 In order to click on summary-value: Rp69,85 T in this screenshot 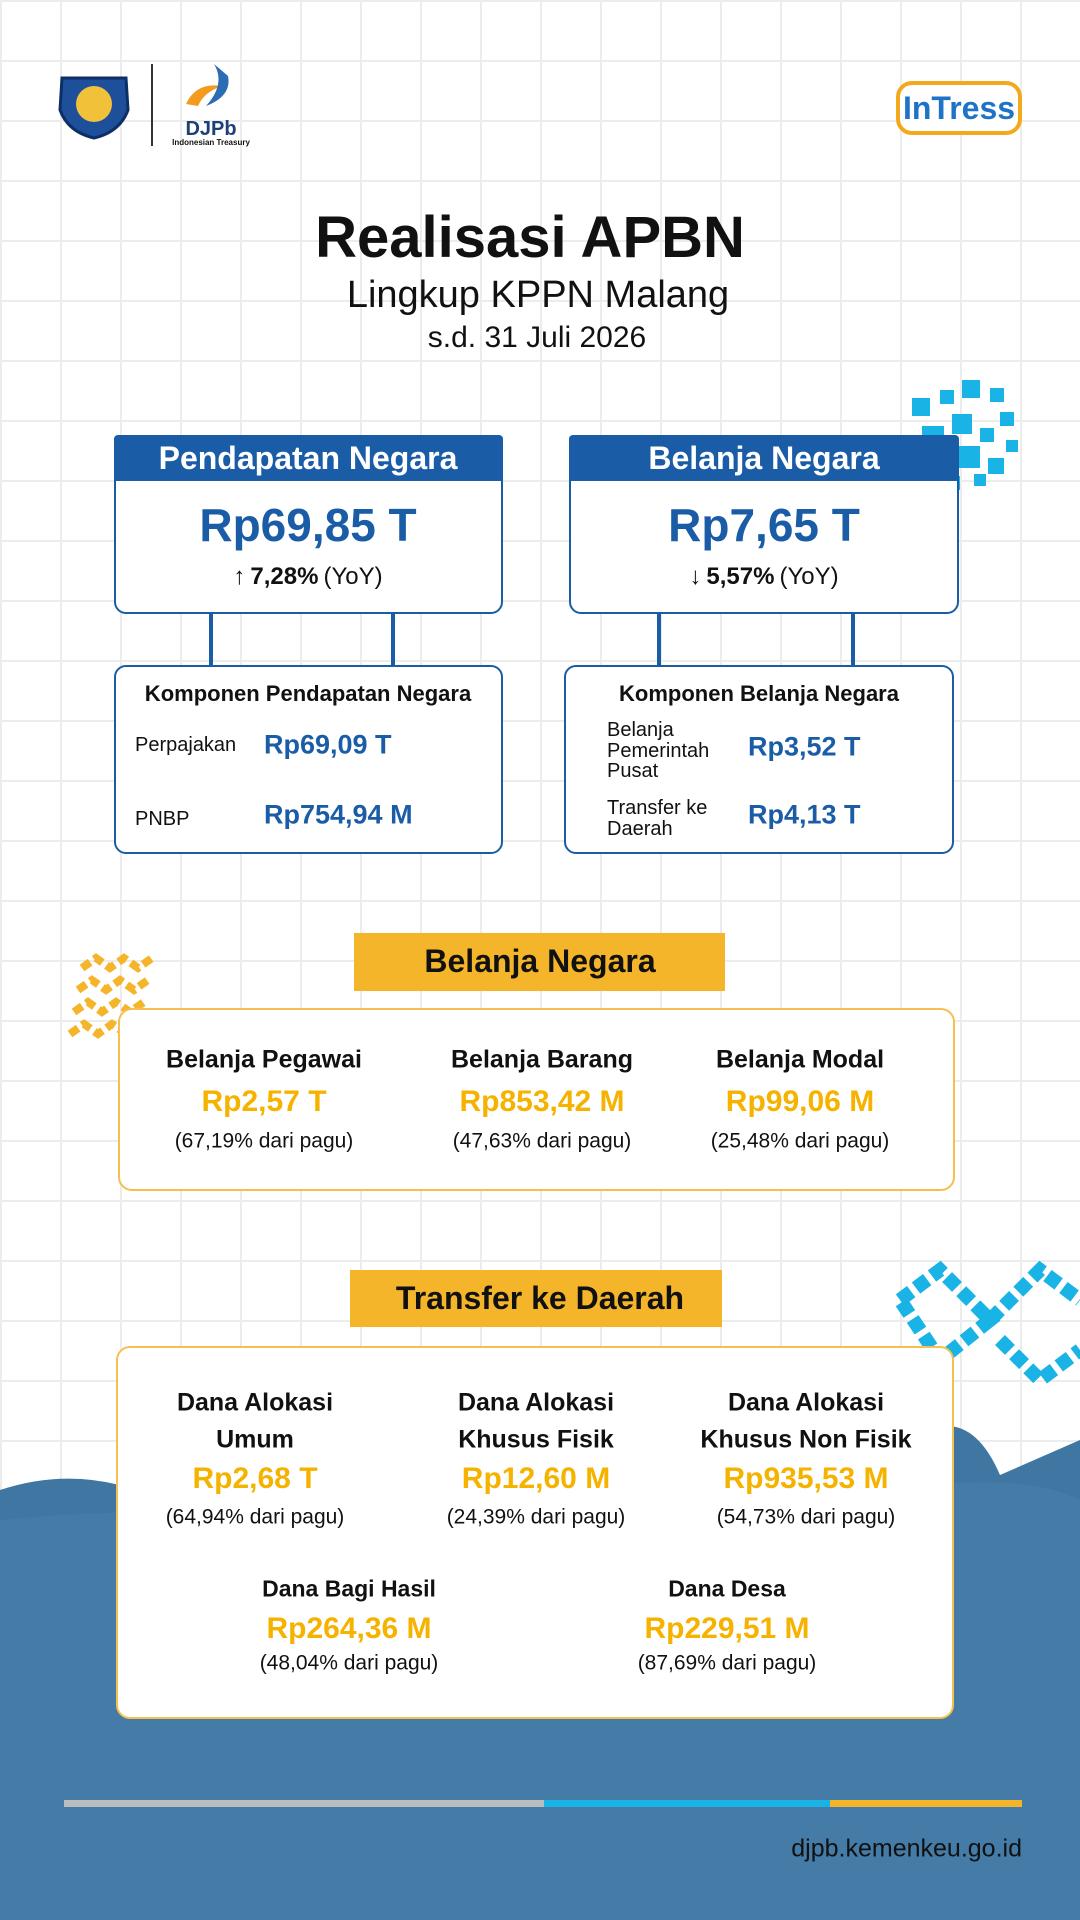, I will do `click(308, 525)`.